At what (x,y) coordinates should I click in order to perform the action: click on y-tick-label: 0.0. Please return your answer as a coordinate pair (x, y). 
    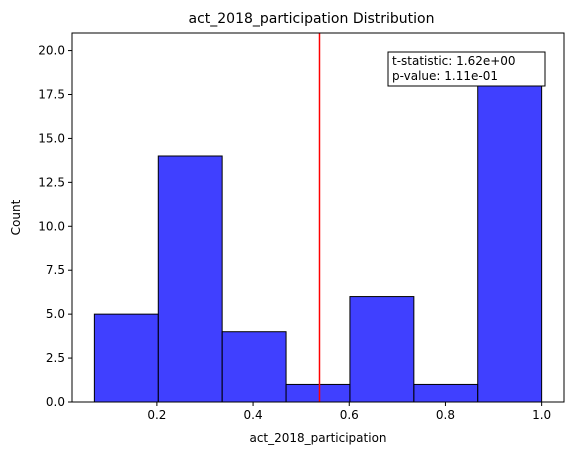
    Looking at the image, I should click on (55, 402).